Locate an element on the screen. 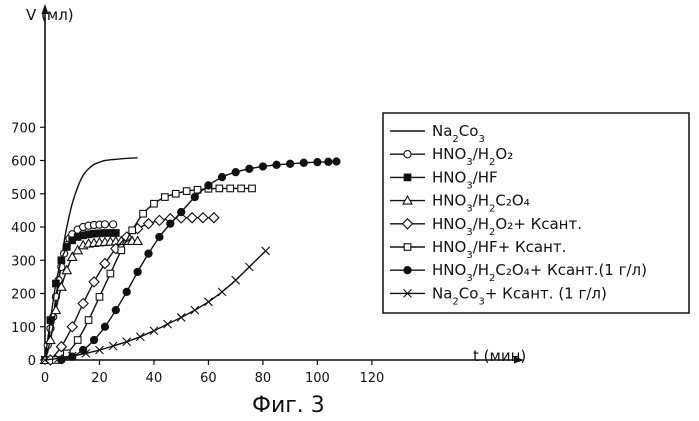 This screenshot has height=421, width=699. y-tick-label: 500 is located at coordinates (23, 195).